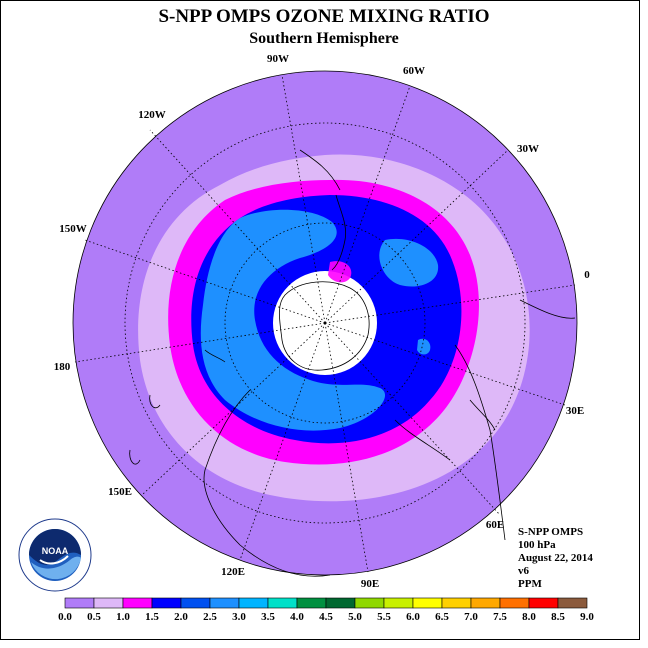 The image size is (648, 648). Describe the element at coordinates (413, 617) in the screenshot. I see `colorbar-tick-label: 6.0` at that location.